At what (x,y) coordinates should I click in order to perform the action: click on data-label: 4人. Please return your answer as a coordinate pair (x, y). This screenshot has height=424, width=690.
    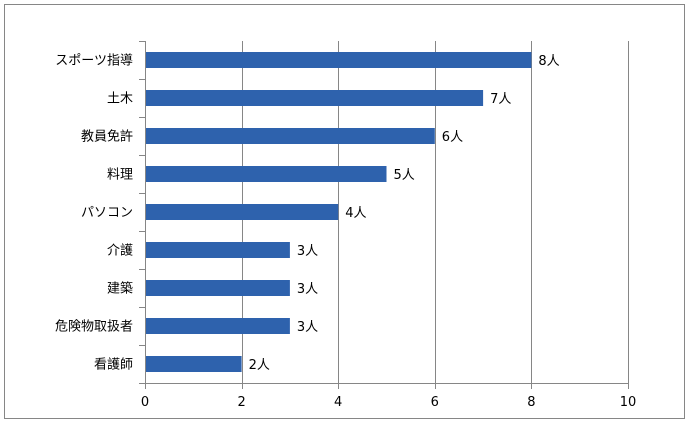
    Looking at the image, I should click on (355, 213).